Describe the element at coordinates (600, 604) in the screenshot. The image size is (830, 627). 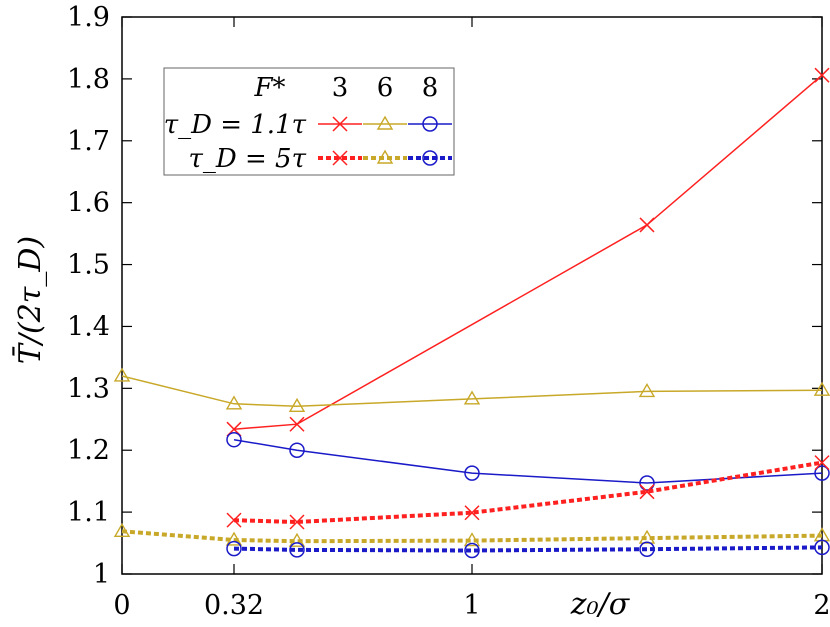
I see `x-axis-label: z₀/σ` at that location.